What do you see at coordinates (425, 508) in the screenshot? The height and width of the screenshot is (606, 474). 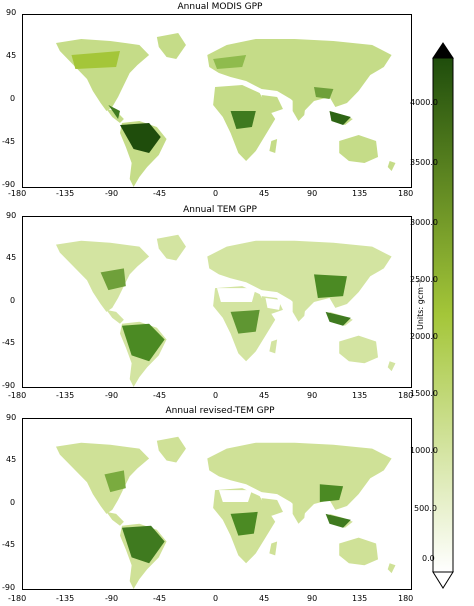 I see `colorbar-tick: 500.0` at bounding box center [425, 508].